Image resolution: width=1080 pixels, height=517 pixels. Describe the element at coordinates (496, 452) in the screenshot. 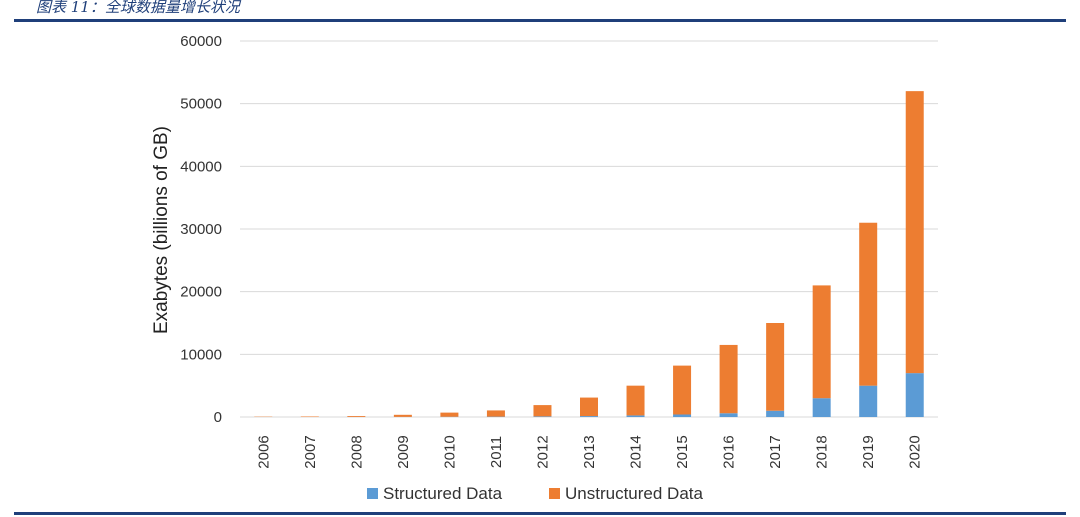

I see `x-tick-label: 2011` at that location.